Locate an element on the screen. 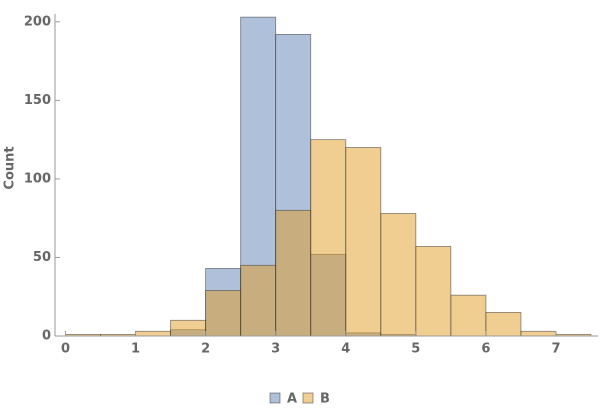 Image resolution: width=600 pixels, height=414 pixels. x-tick-label: 2 is located at coordinates (205, 349).